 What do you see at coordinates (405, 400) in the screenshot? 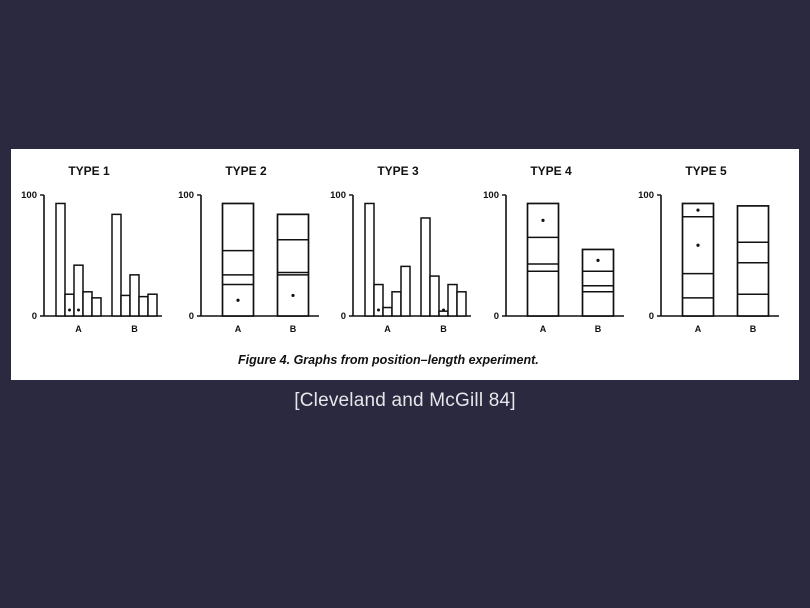
I see `citation-caption: [Cleveland and McGill 84]` at bounding box center [405, 400].